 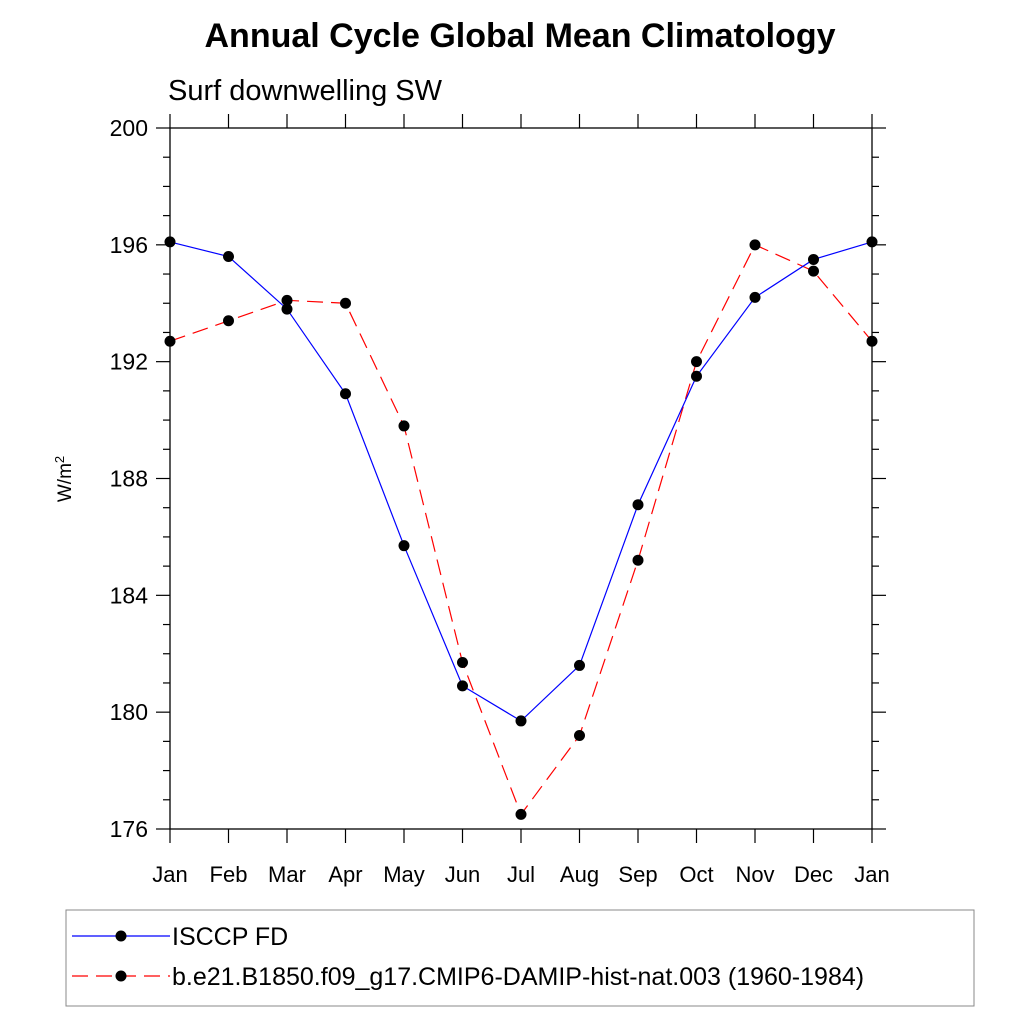 I want to click on x-tick-label: Jul, so click(x=521, y=874).